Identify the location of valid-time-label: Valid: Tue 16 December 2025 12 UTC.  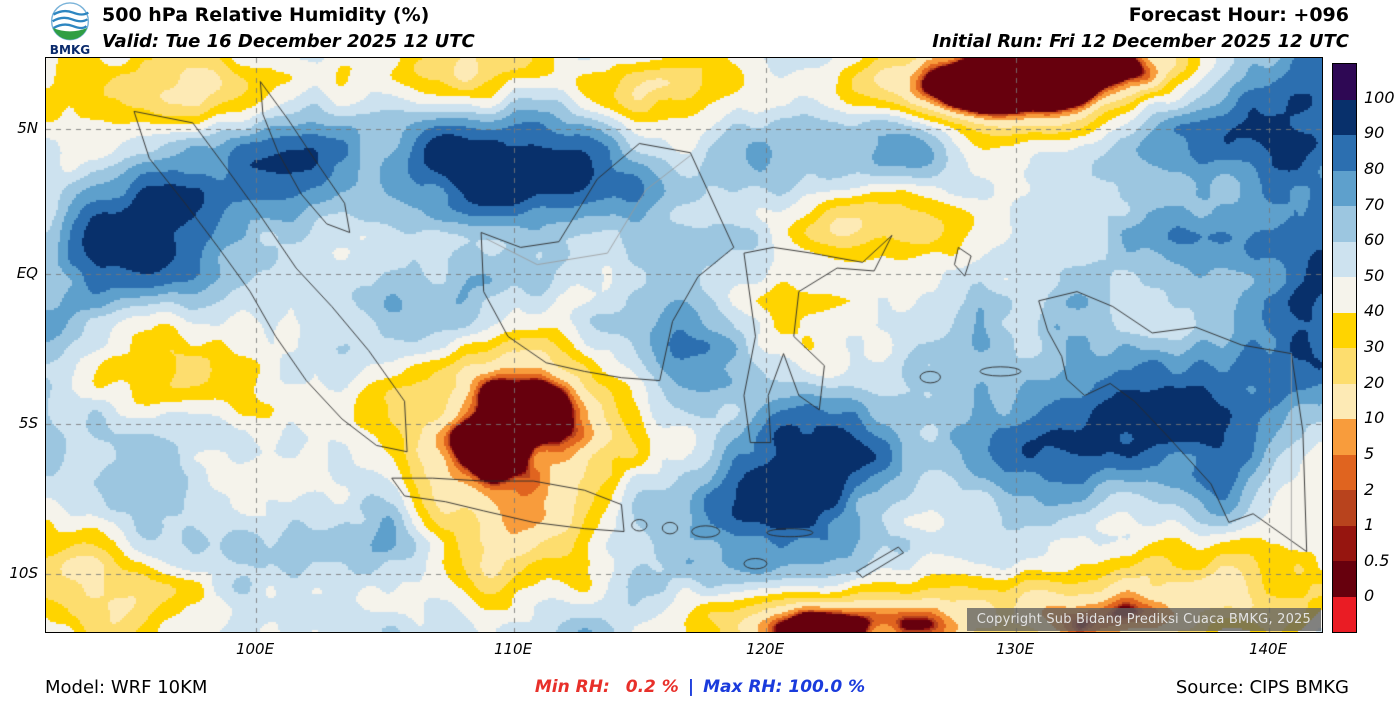
(288, 41).